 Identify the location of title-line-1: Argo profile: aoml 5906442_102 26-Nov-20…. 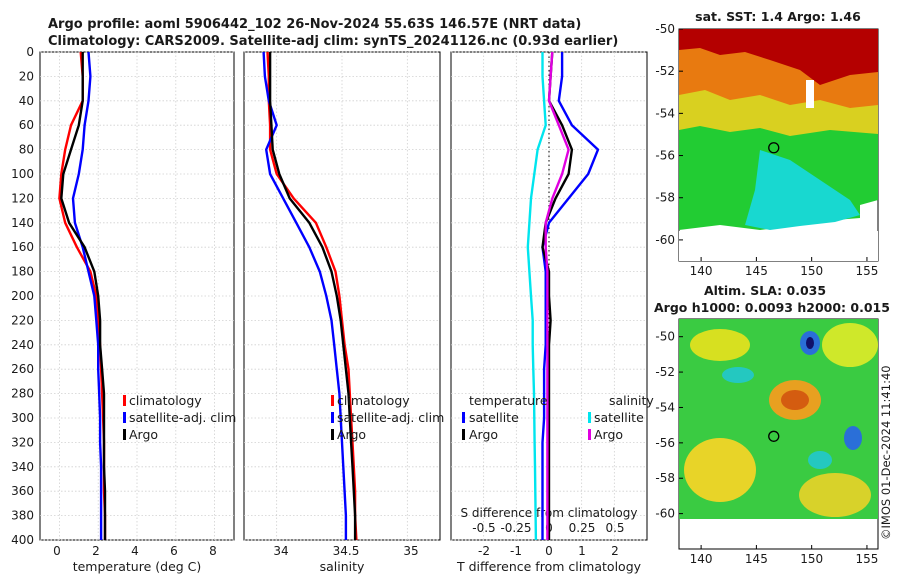
(314, 24).